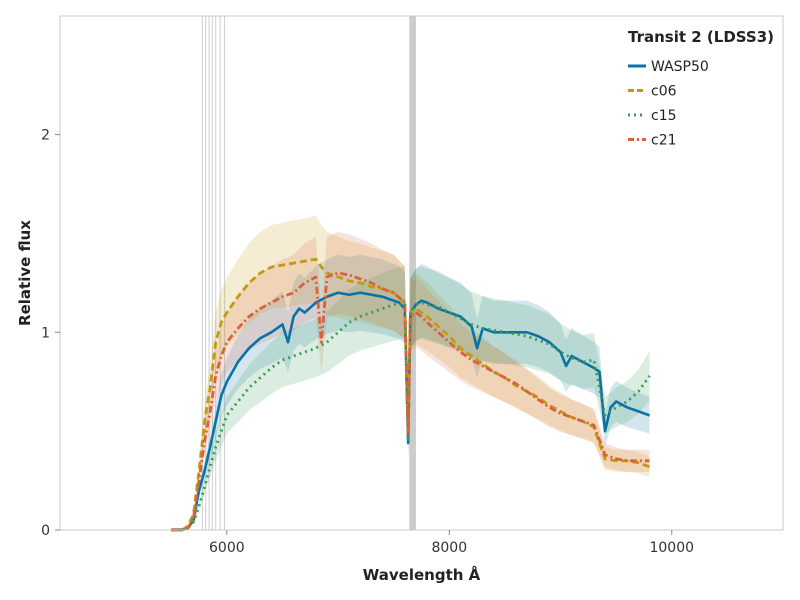 The width and height of the screenshot is (800, 600). I want to click on legend-label-c06: c06, so click(664, 92).